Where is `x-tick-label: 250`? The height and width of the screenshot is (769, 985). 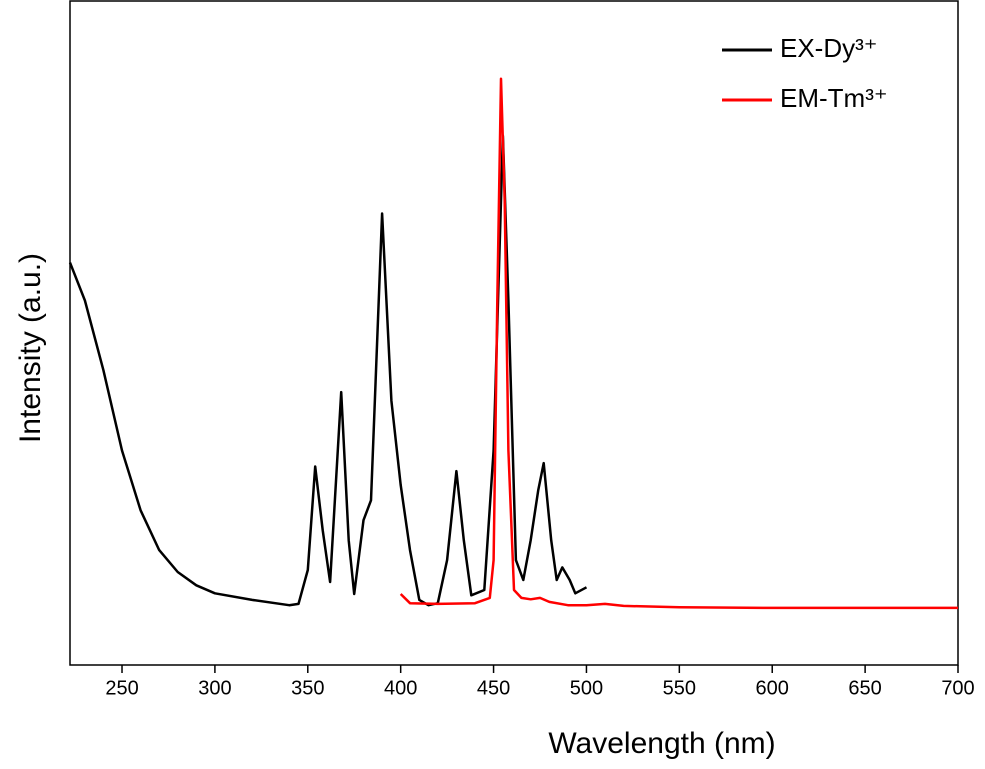 x-tick-label: 250 is located at coordinates (121, 688).